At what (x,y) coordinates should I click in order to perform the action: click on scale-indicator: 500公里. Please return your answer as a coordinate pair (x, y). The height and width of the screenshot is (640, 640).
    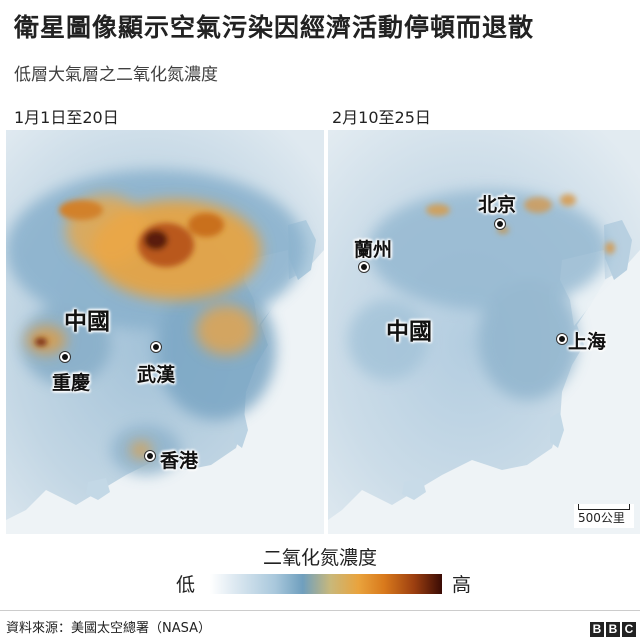
    Looking at the image, I should click on (604, 516).